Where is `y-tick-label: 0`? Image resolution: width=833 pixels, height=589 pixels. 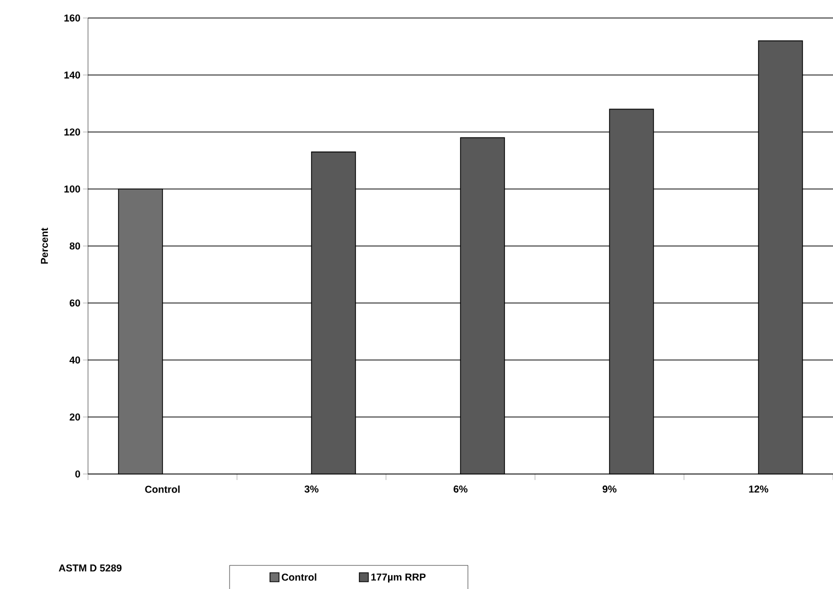 y-tick-label: 0 is located at coordinates (77, 474).